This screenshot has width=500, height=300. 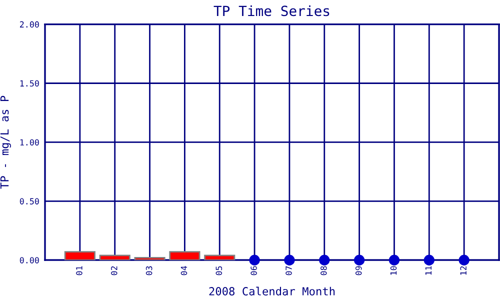 I want to click on x-tick-label: 01, so click(x=79, y=271).